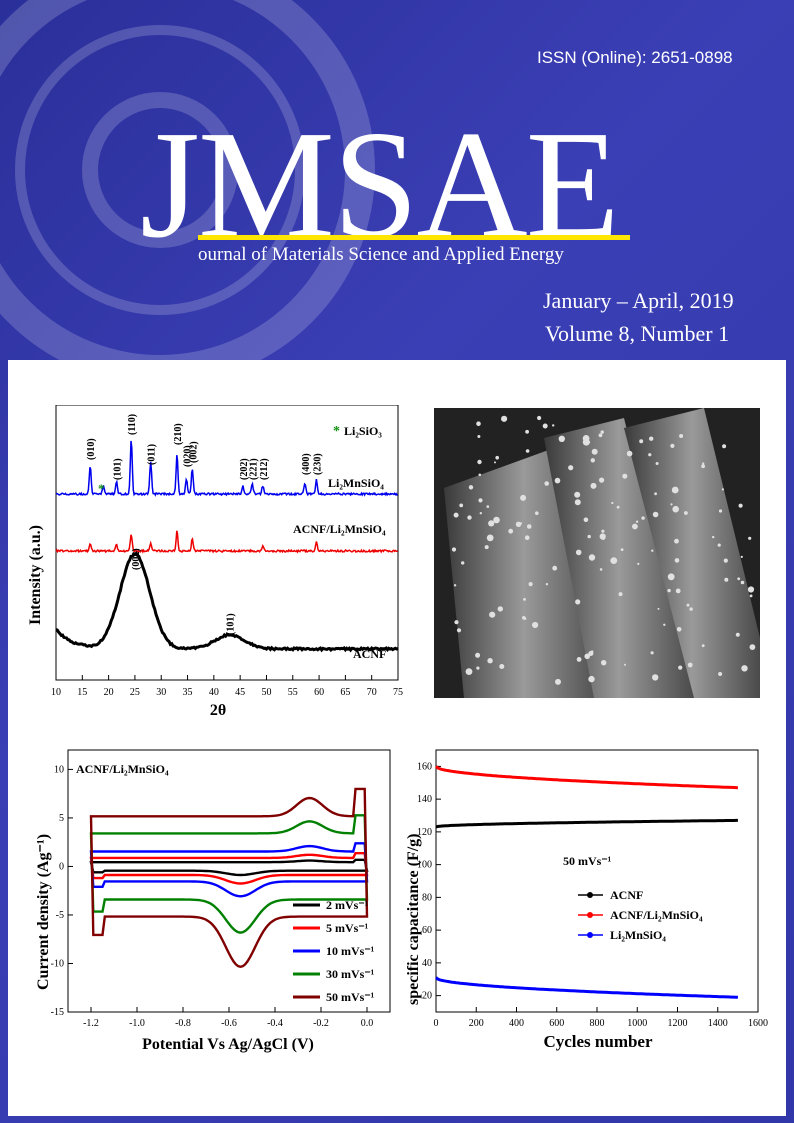 The image size is (794, 1123). I want to click on cycle-x-tick: 0, so click(436, 1023).